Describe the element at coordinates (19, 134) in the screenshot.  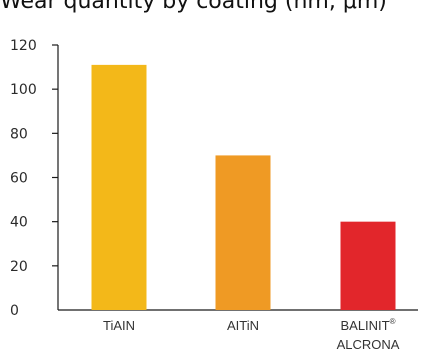
I see `y-tick-label: 80` at that location.